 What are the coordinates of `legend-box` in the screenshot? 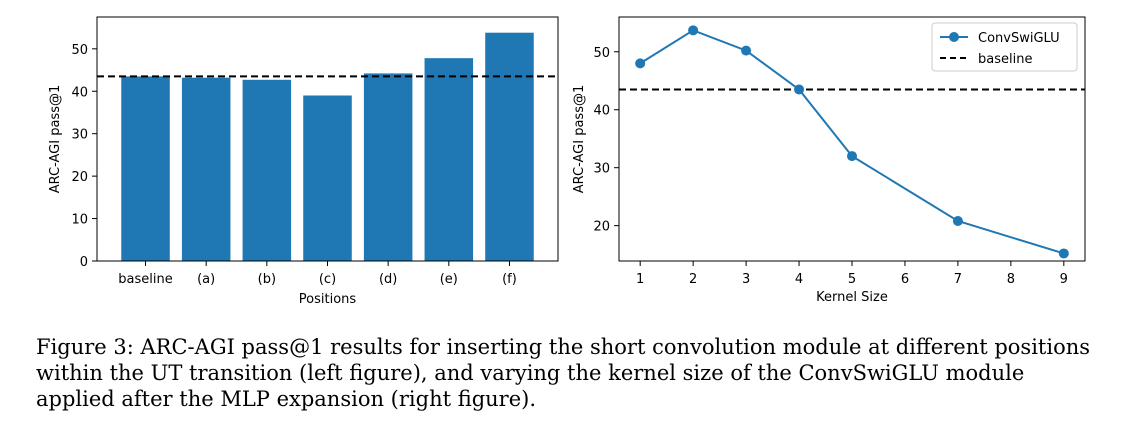 It's located at (1004, 47).